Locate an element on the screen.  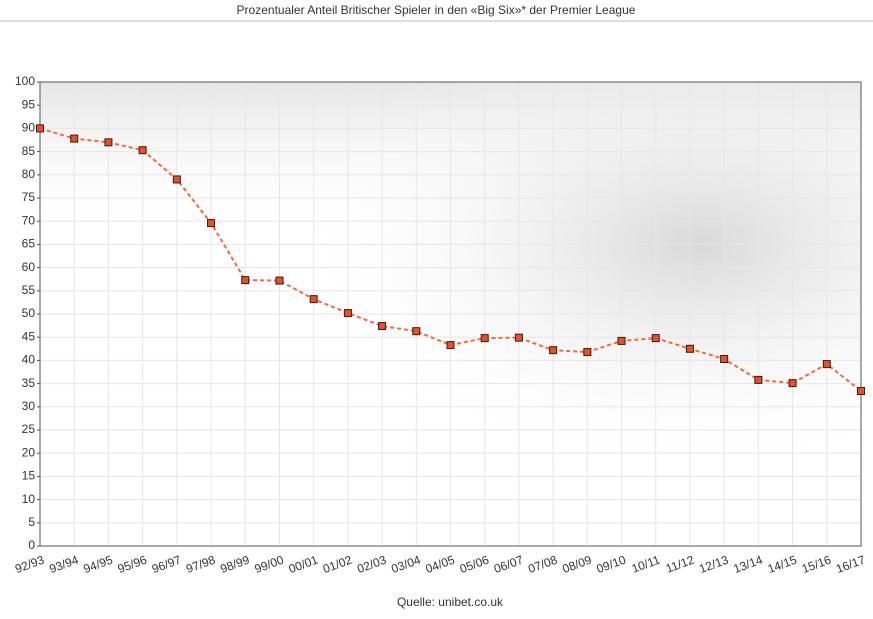
y-tick-label: 15 is located at coordinates (29, 476).